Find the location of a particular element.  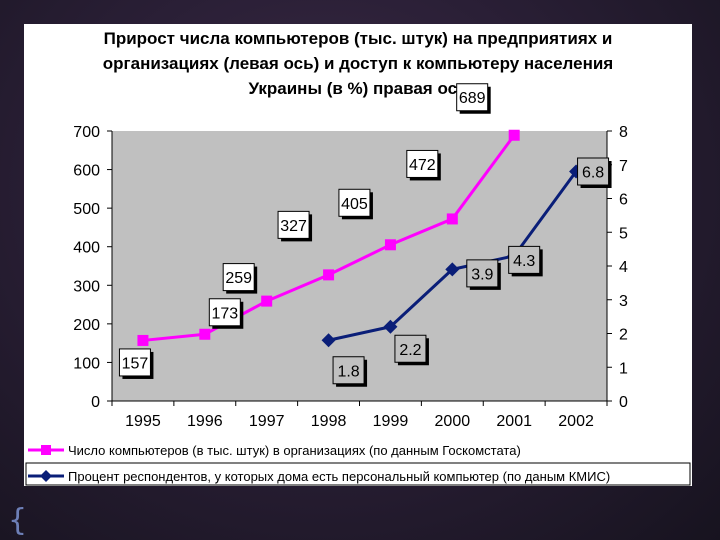

data-label-2: 6.8 is located at coordinates (594, 172).